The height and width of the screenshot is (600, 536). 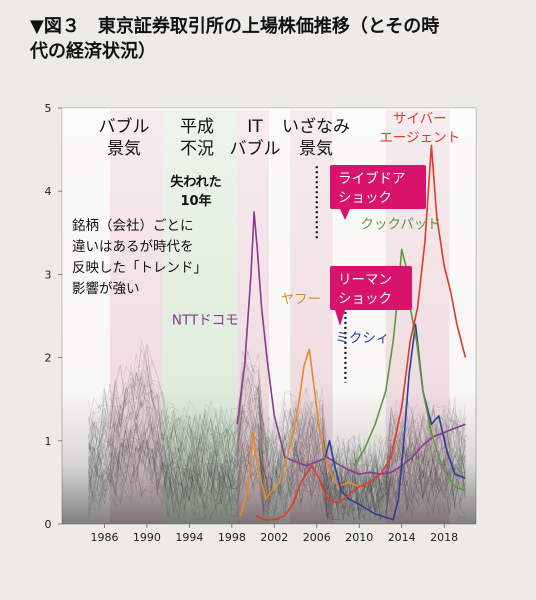 I want to click on lehman-callout-tail, so click(x=340, y=318).